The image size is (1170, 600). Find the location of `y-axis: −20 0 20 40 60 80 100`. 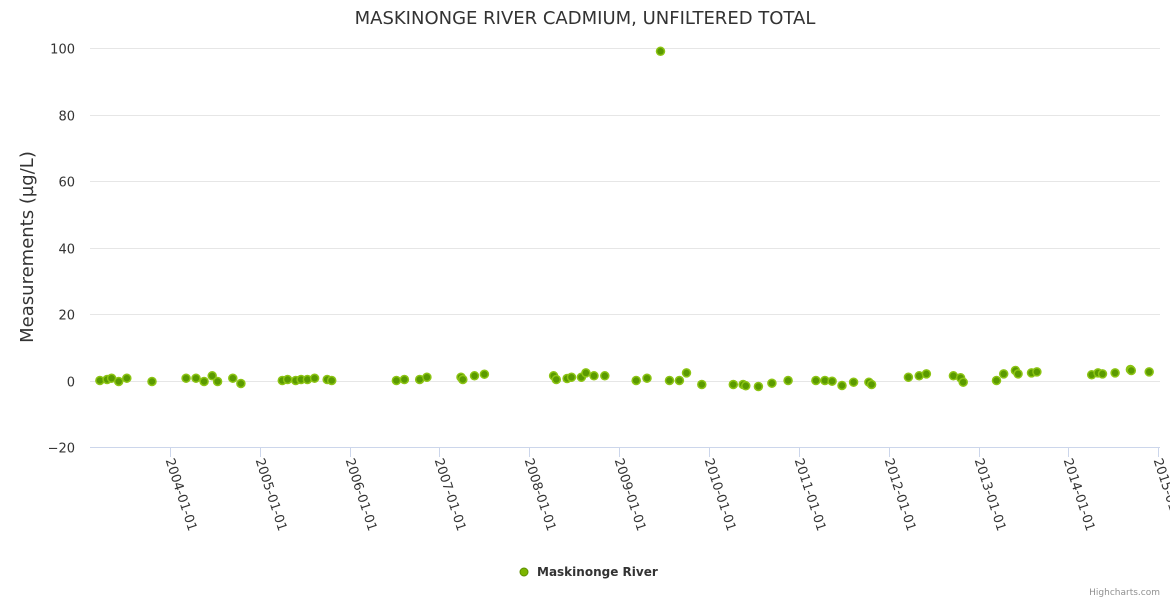

y-axis: −20 0 20 40 60 80 100 is located at coordinates (61, 250).